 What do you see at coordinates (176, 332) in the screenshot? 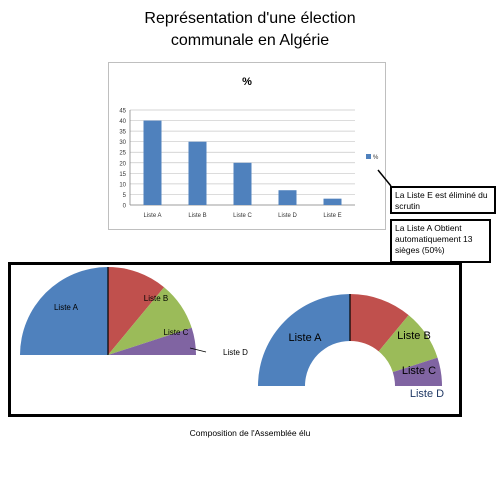
I see `semi-pie-label: Liste C` at bounding box center [176, 332].